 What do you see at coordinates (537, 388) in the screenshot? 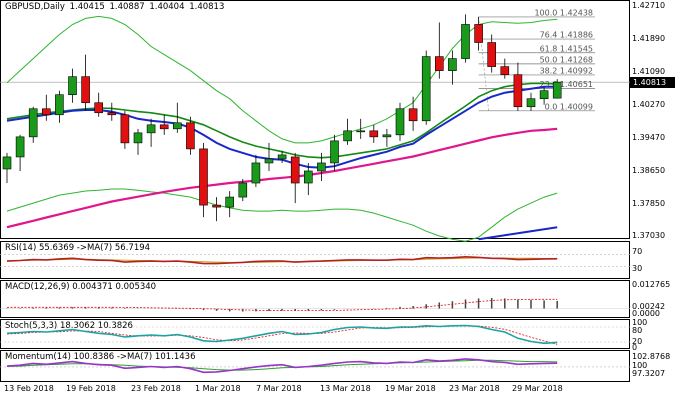
I see `date-label: 29 Mar 2018` at bounding box center [537, 388].